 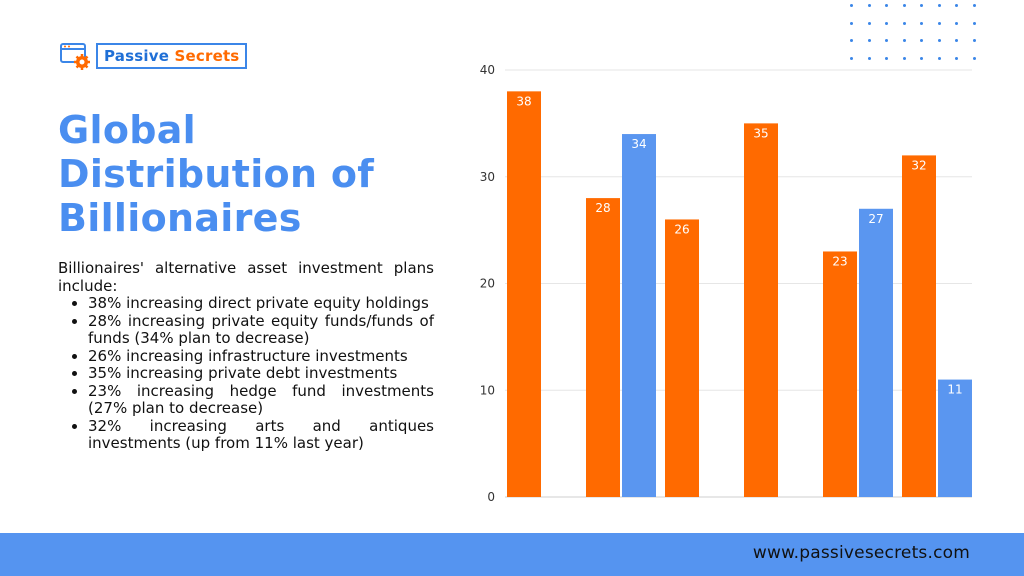 What do you see at coordinates (523, 101) in the screenshot?
I see `data-label: 38` at bounding box center [523, 101].